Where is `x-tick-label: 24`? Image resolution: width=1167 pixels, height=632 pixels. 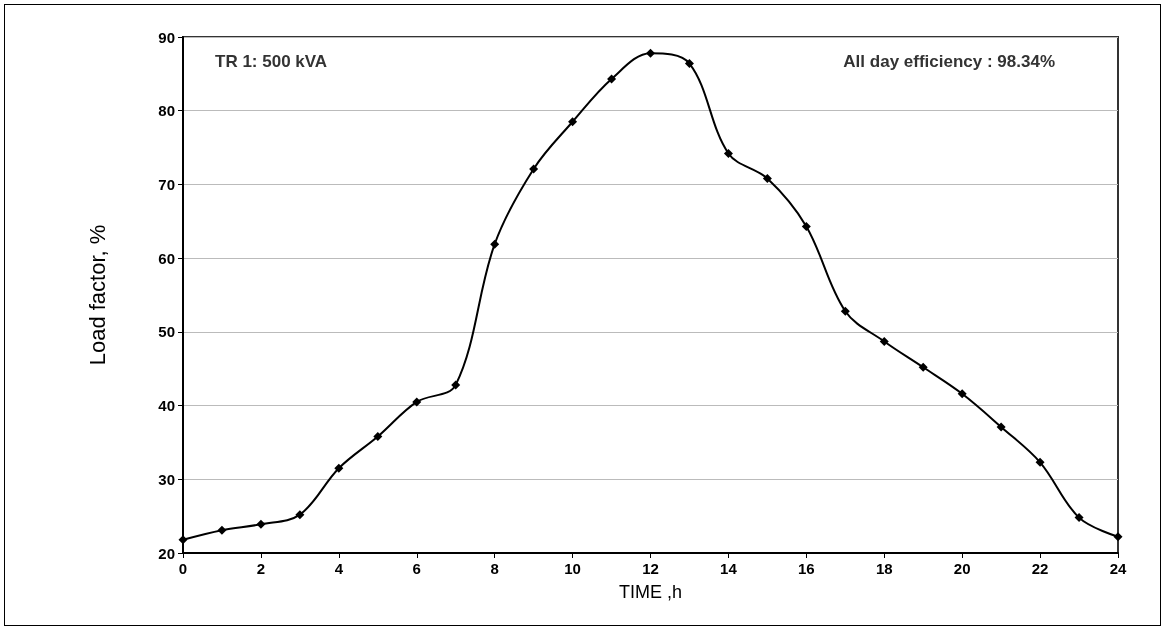
x-tick-label: 24 is located at coordinates (1118, 568).